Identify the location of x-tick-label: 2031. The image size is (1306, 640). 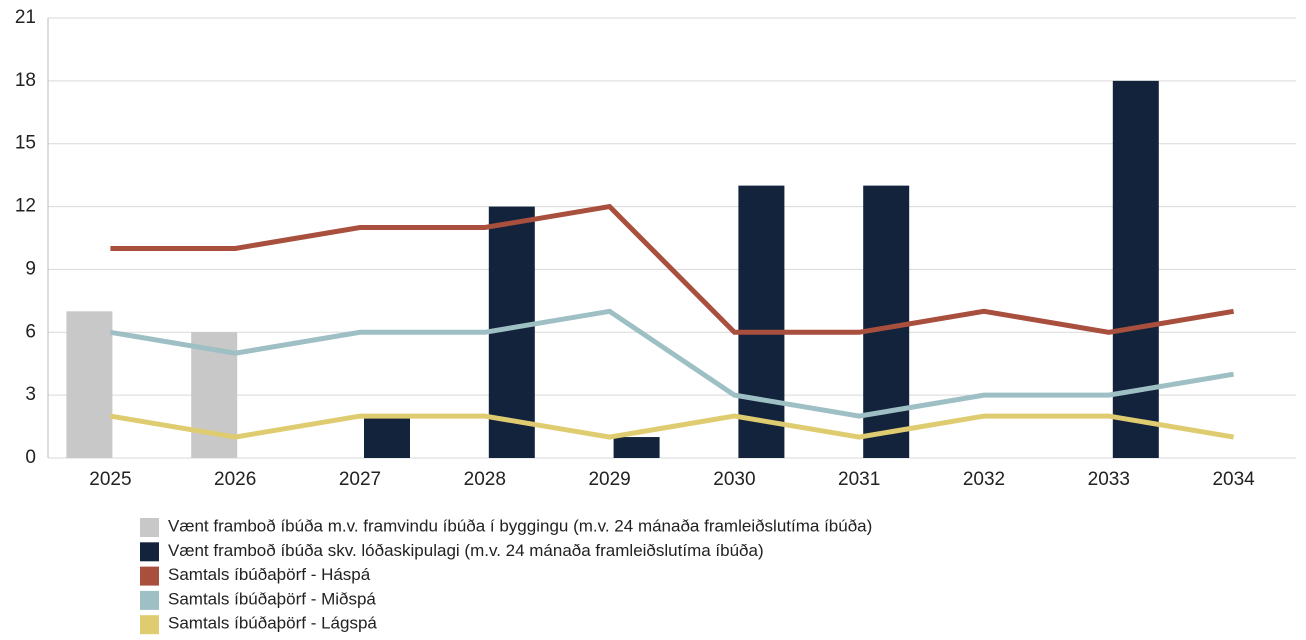
(859, 479).